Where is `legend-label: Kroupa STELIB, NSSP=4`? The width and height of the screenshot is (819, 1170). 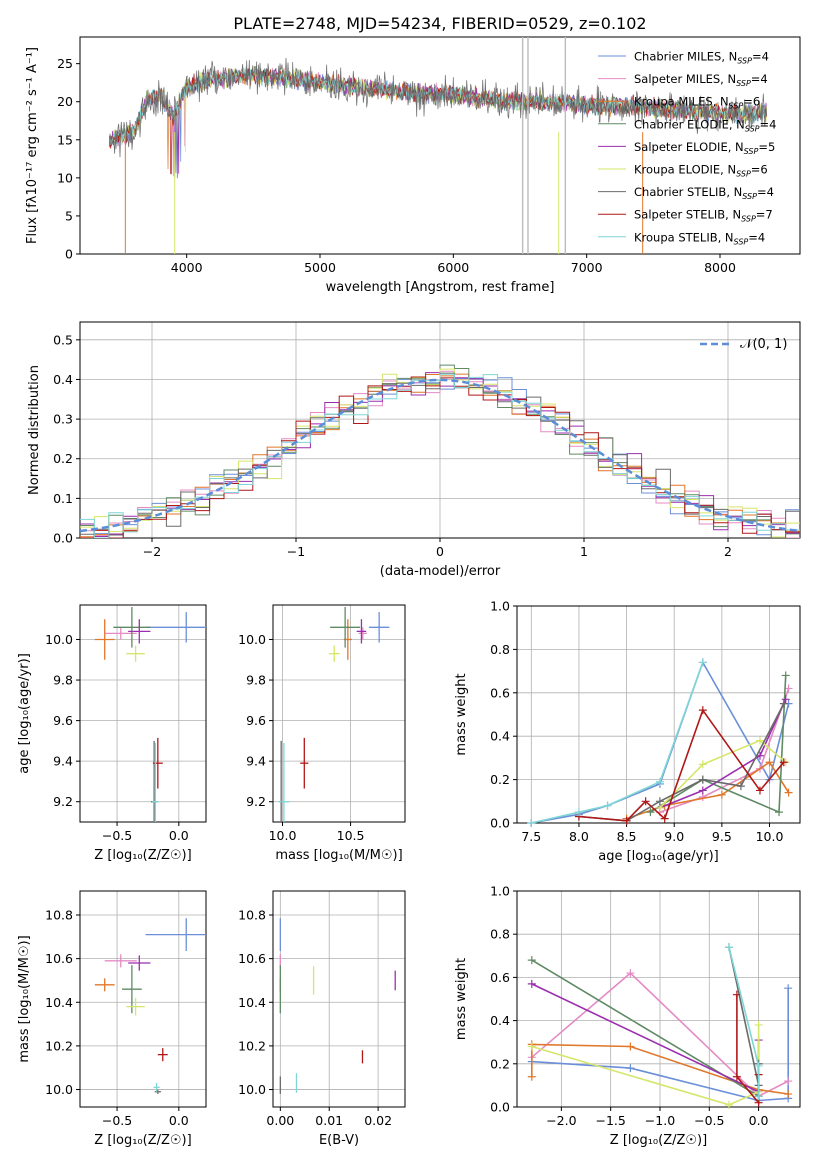
legend-label: Kroupa STELIB, NSSP=4 is located at coordinates (699, 238).